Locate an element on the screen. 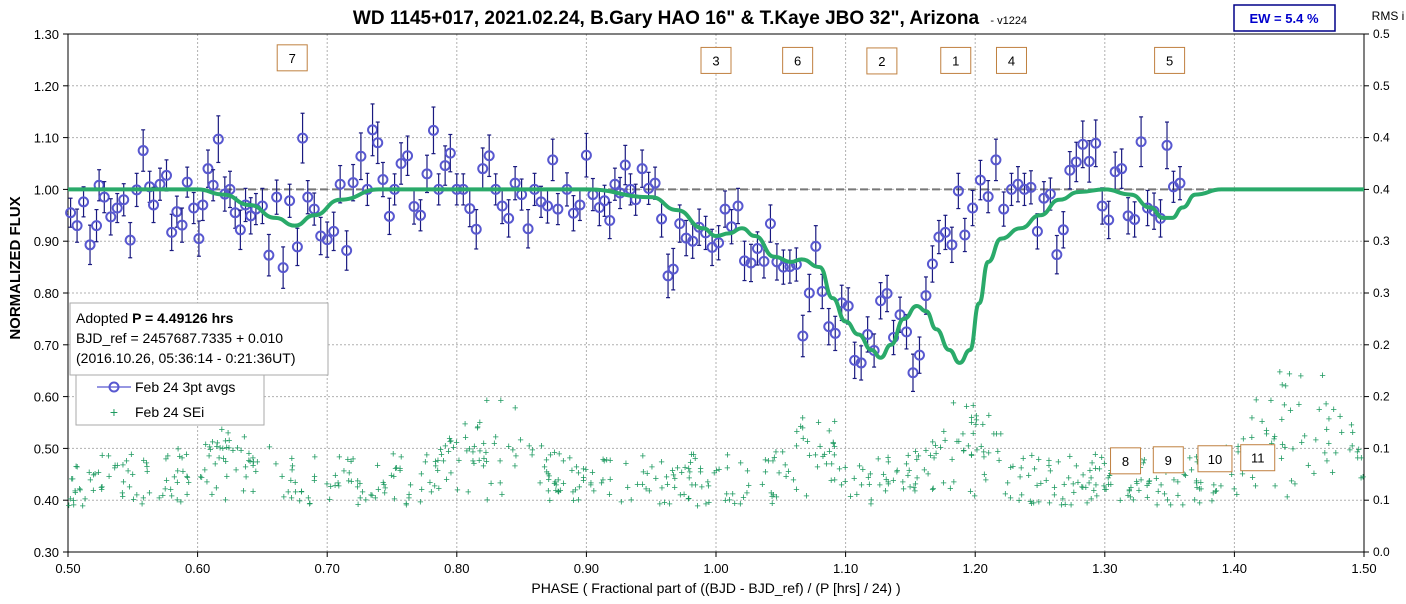 This screenshot has height=604, width=1406. y2-axis-ticks: 0.0 0.1 0.1 0.2 0.2 0.3 0.3 0.4 0.4 0.5 0.5 is located at coordinates (1377, 293).